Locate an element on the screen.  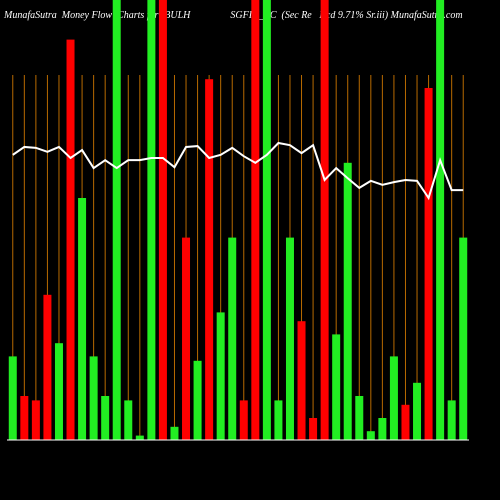
money-flow-line is located at coordinates (238, 171).